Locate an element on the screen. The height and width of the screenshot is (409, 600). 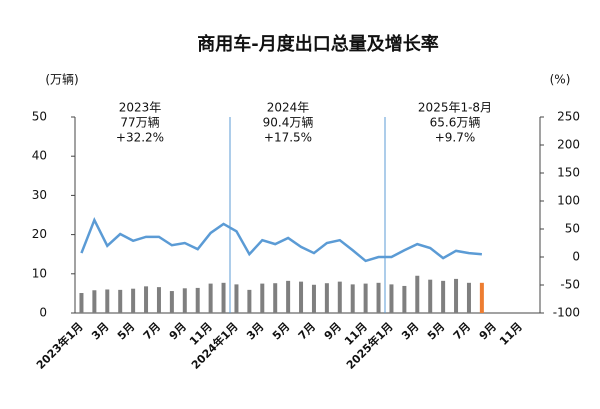
y-tick-label: 20 is located at coordinates (39, 234).